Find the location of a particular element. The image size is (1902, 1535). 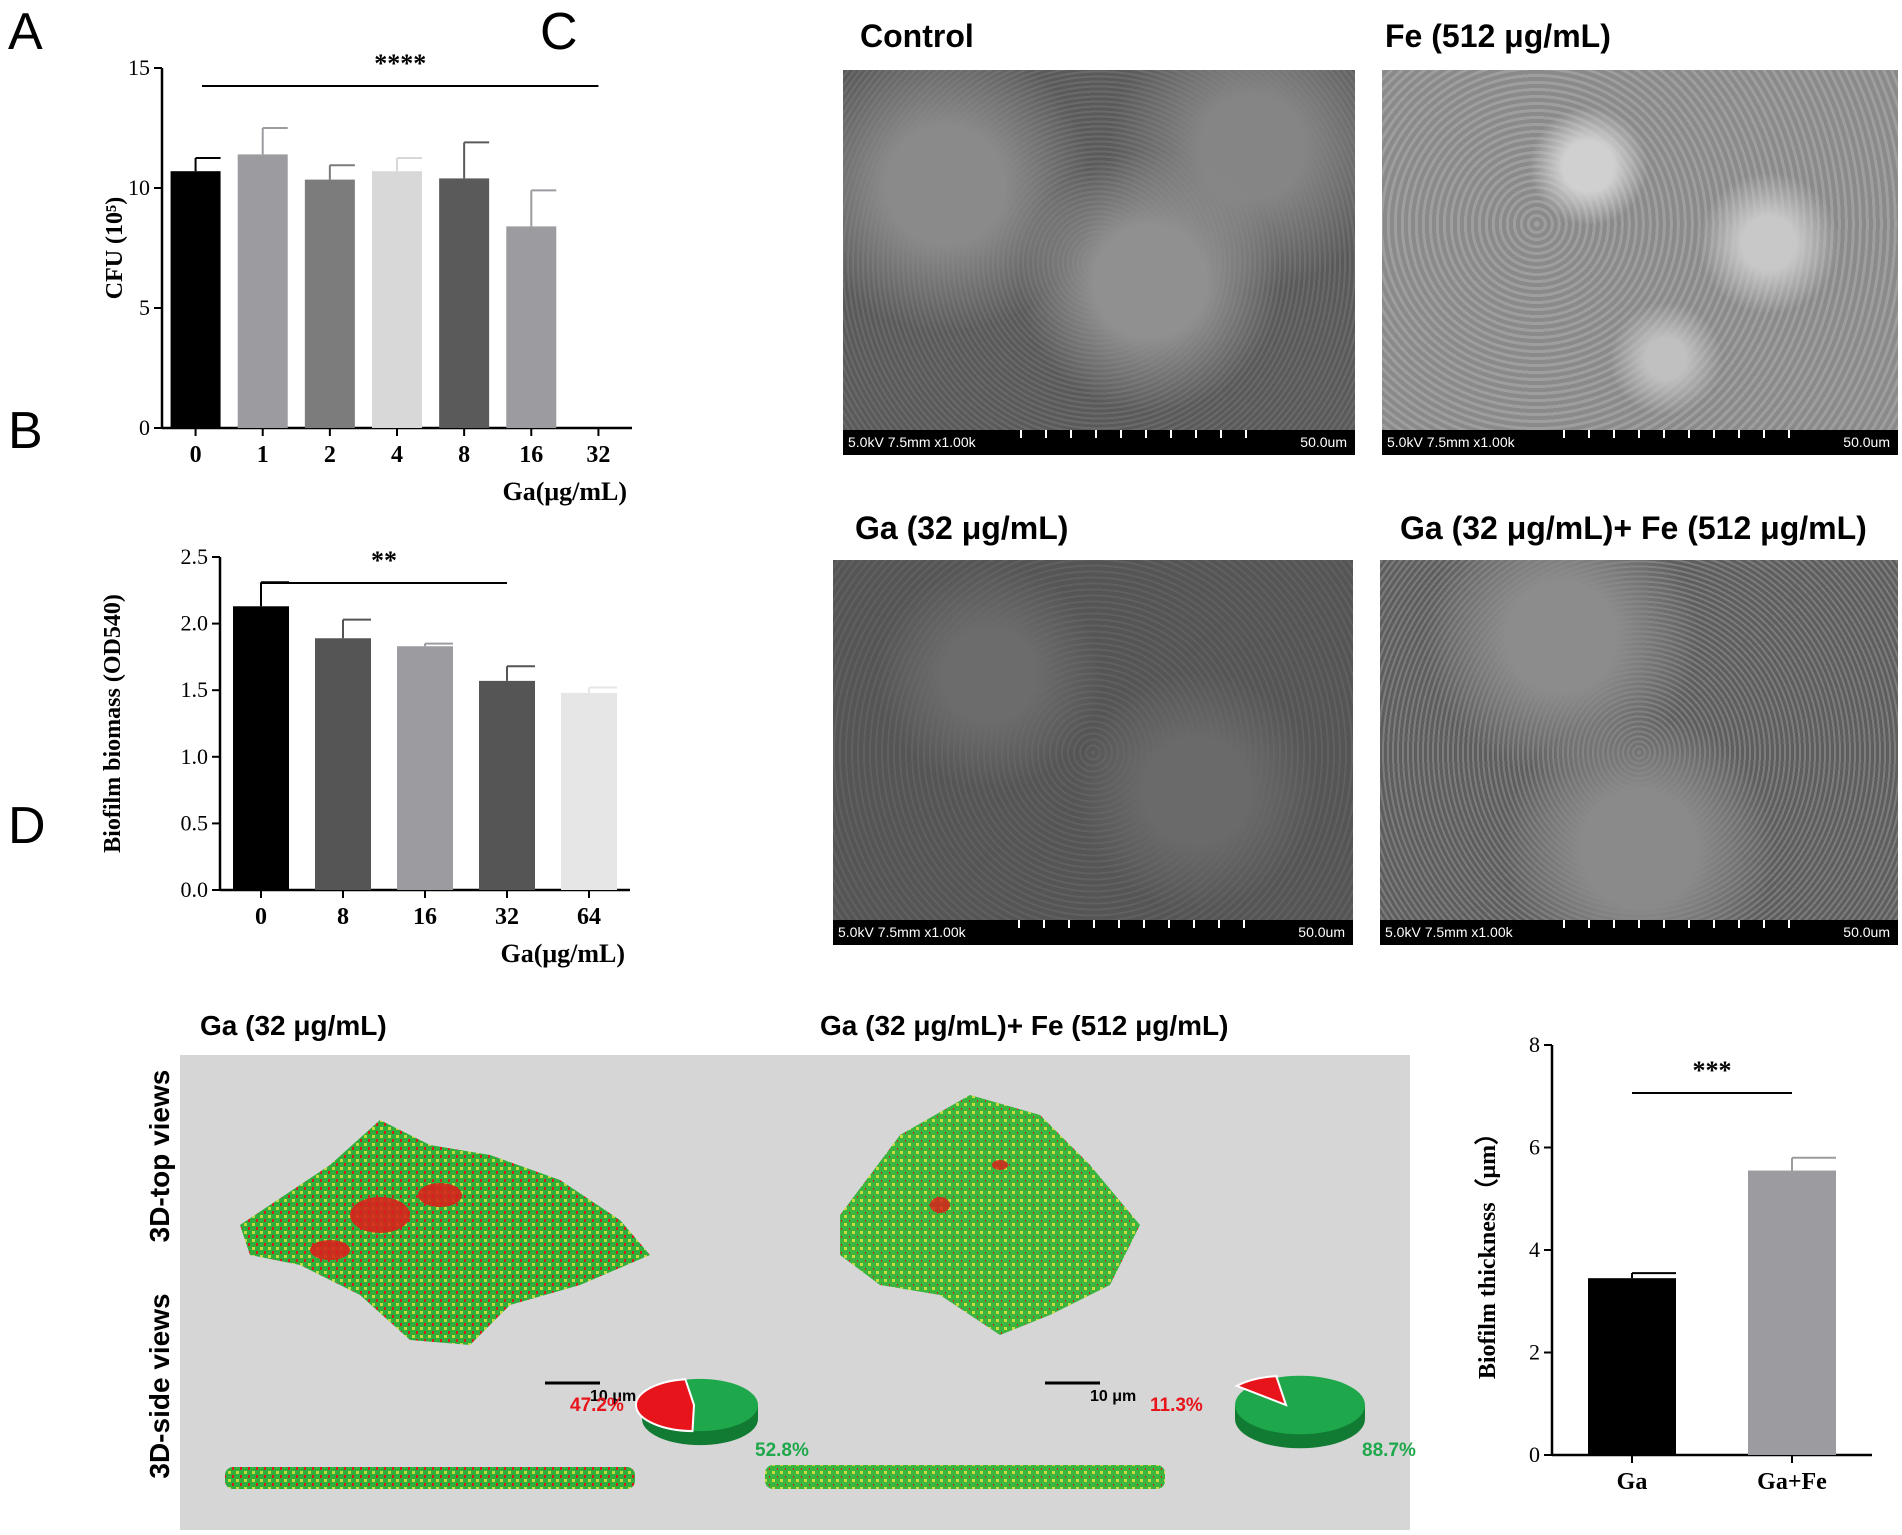

y-tick-label: 4 is located at coordinates (1534, 1249).